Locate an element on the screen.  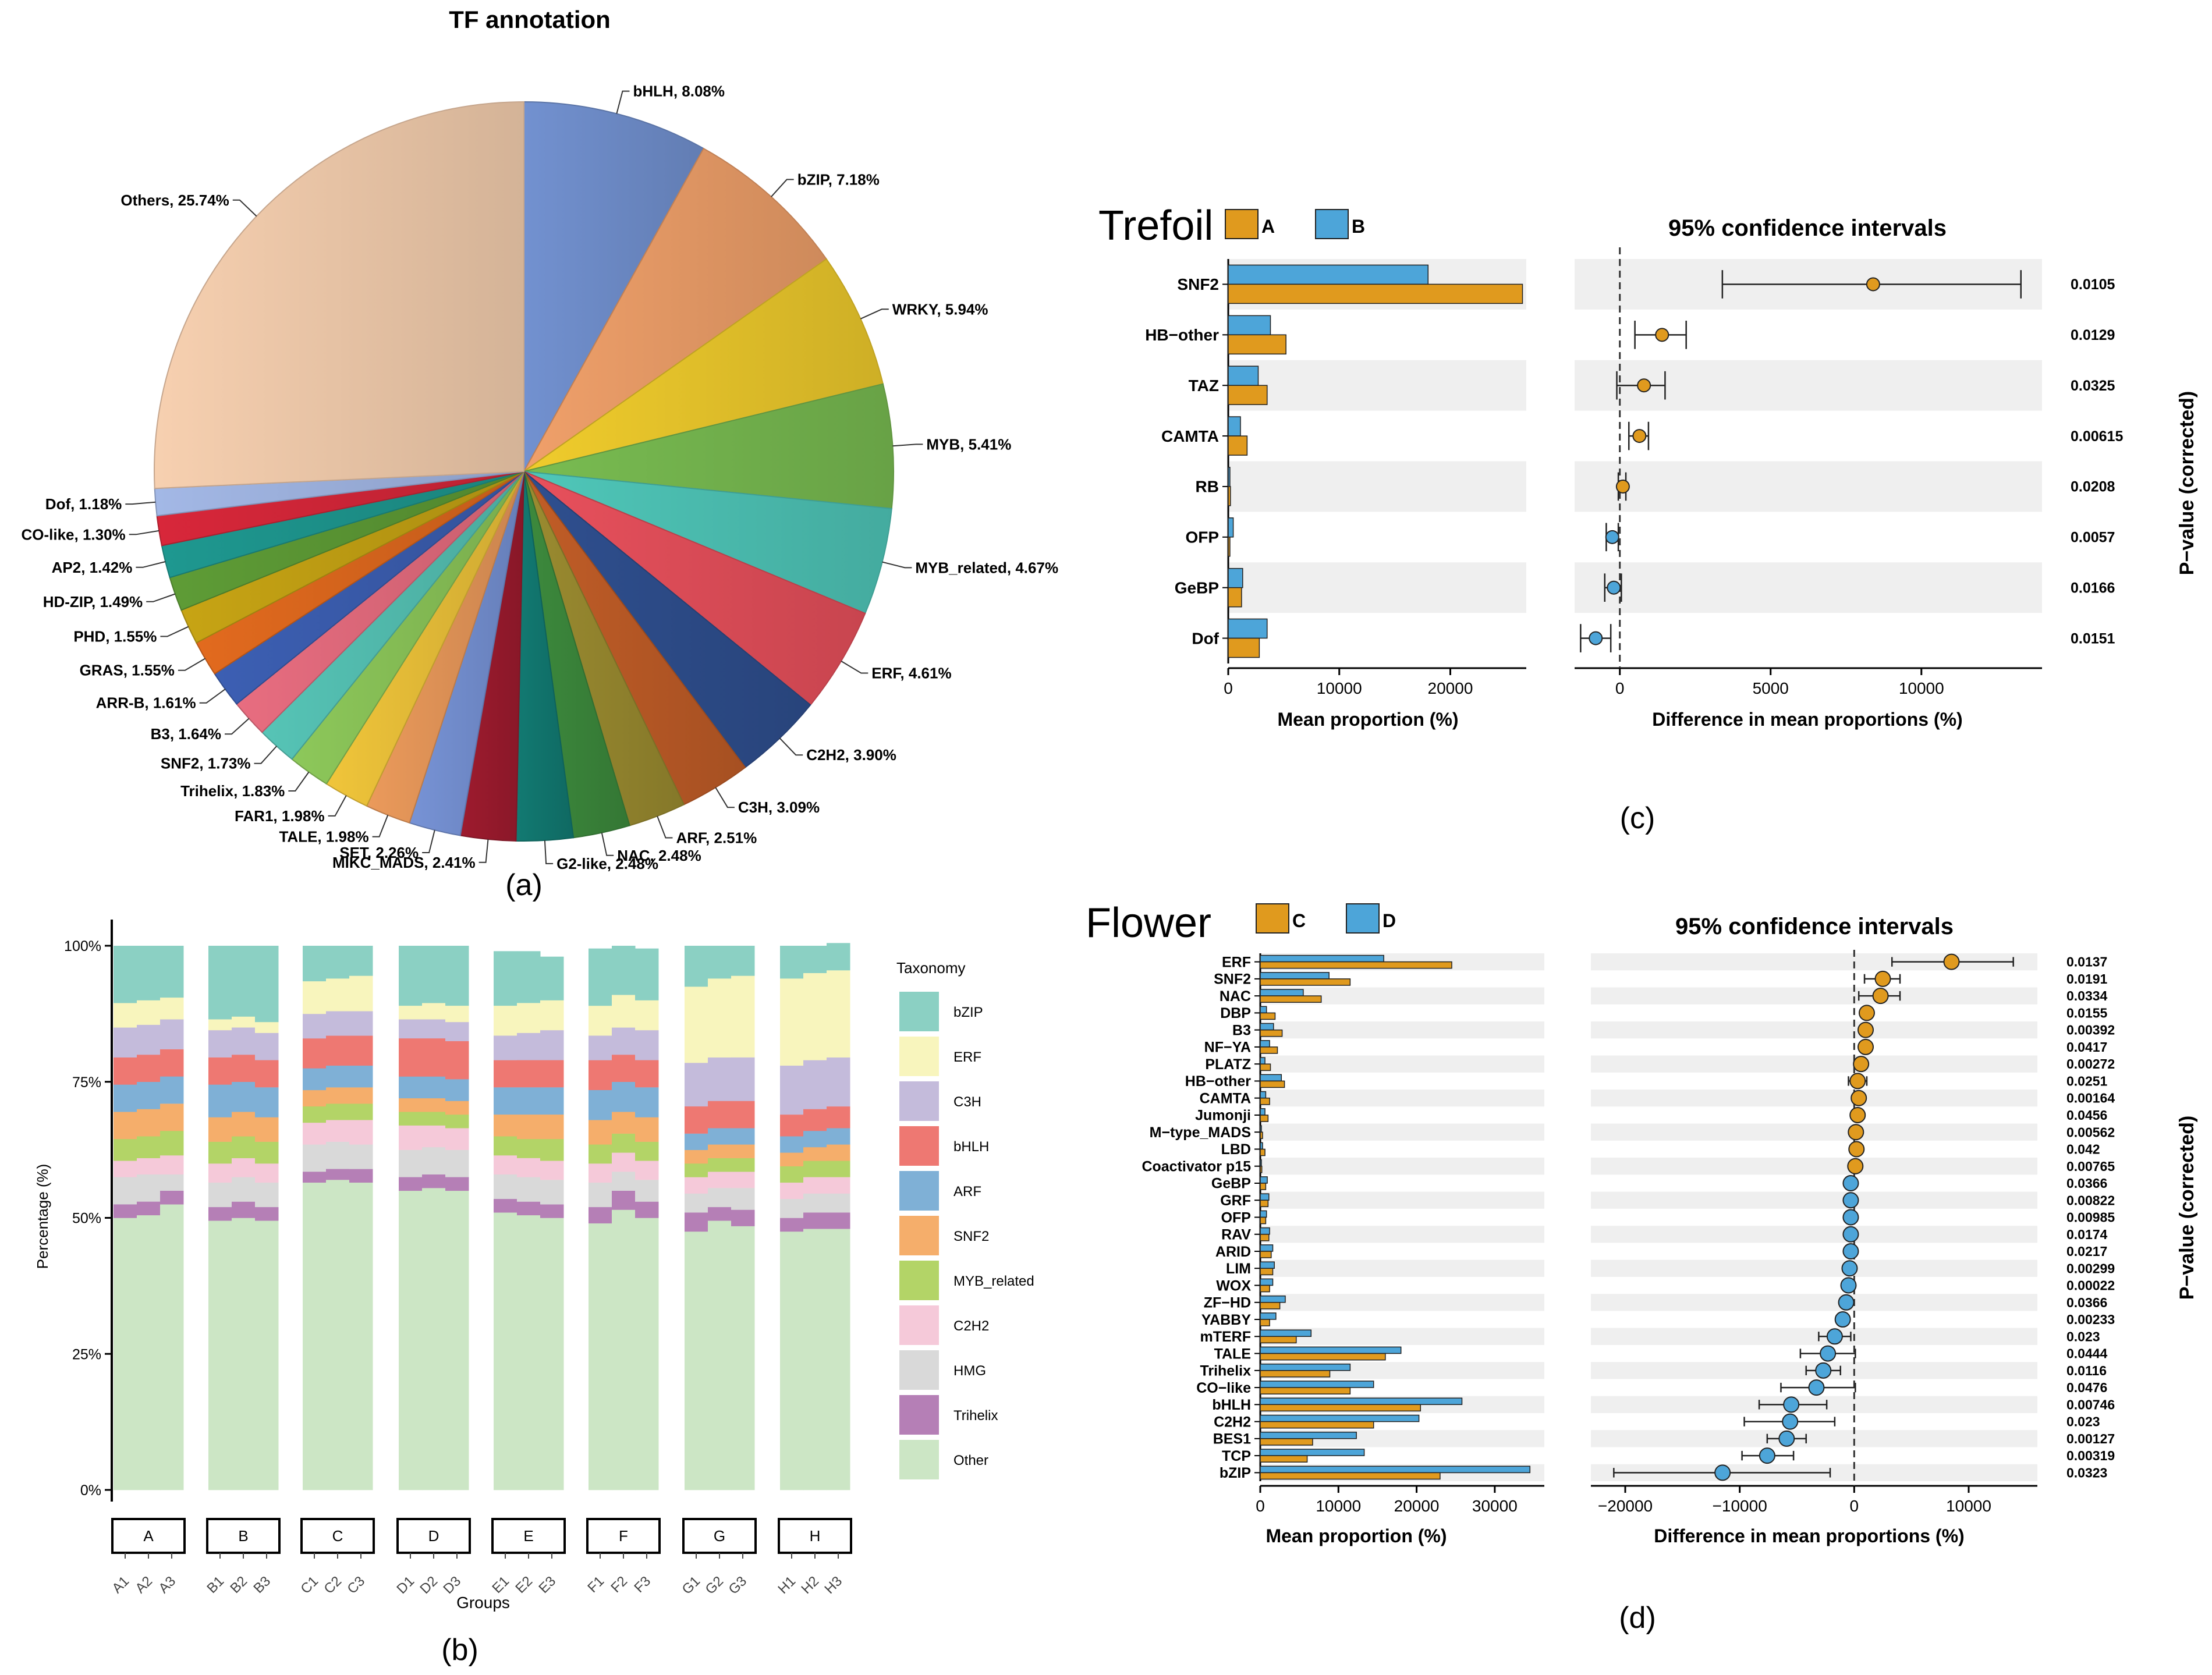
feature-label-co-like: CO−like is located at coordinates (1223, 1388).